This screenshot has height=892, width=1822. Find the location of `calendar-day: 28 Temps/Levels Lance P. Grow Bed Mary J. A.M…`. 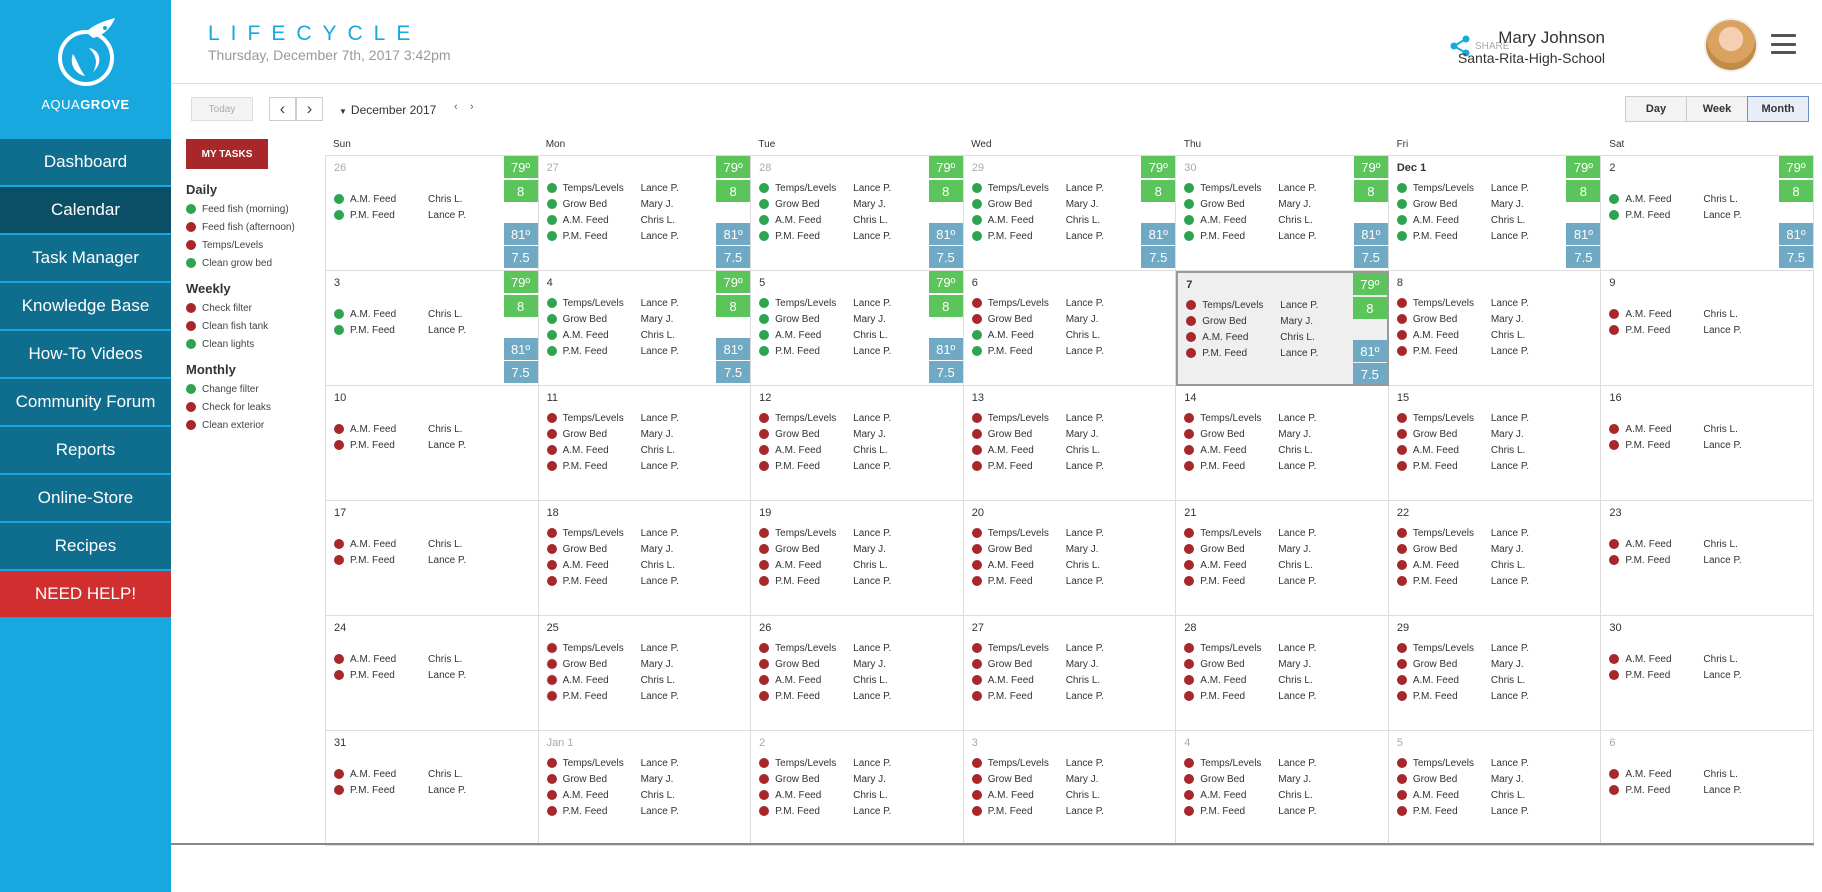

calendar-day: 28 Temps/Levels Lance P. Grow Bed Mary J. A.M… is located at coordinates (857, 213).